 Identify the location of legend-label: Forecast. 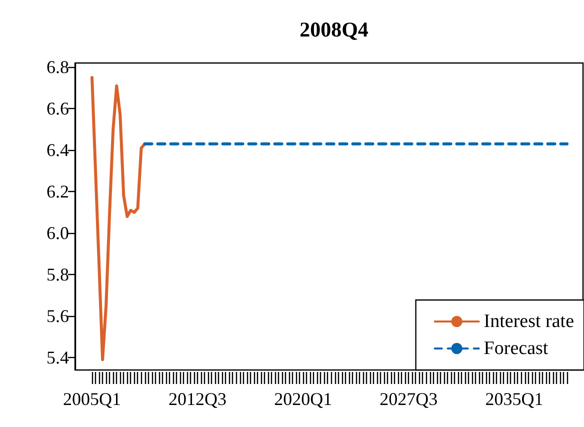
(516, 348).